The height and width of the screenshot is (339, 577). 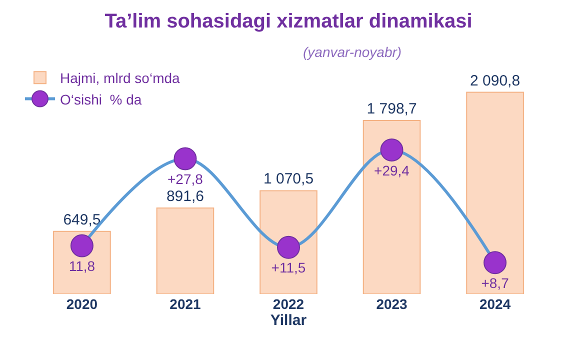 What do you see at coordinates (288, 21) in the screenshot?
I see `chart-title: Ta’lim sohasidagi xizmatlar dinamikasi` at bounding box center [288, 21].